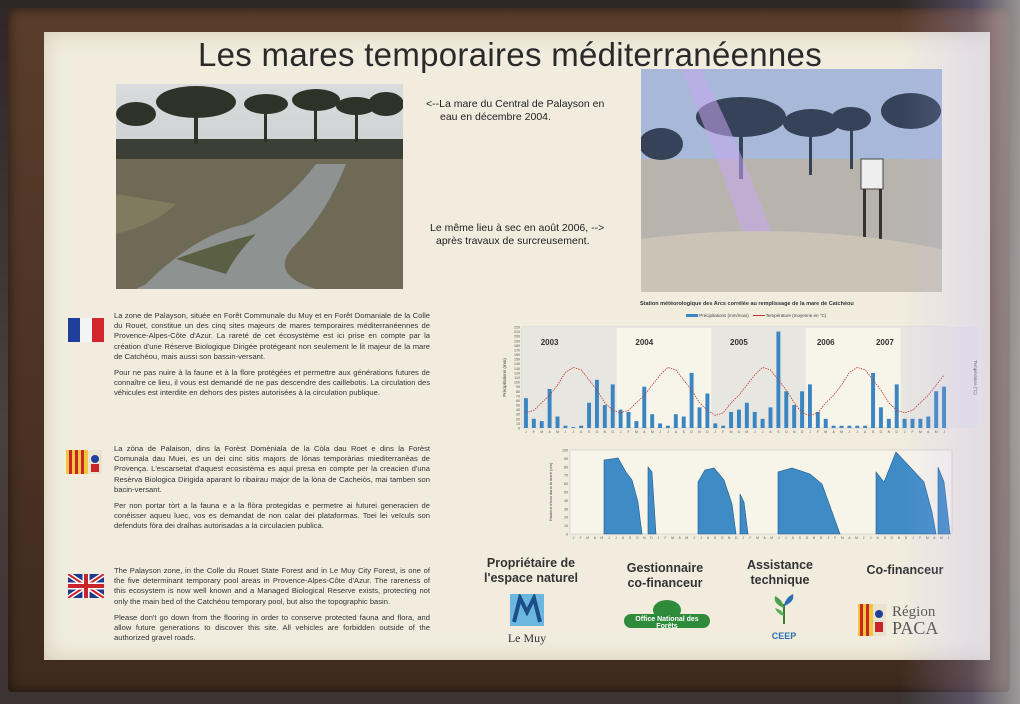 This screenshot has width=1020, height=704. What do you see at coordinates (519, 429) in the screenshot?
I see `y-tick-label: 0` at bounding box center [519, 429].